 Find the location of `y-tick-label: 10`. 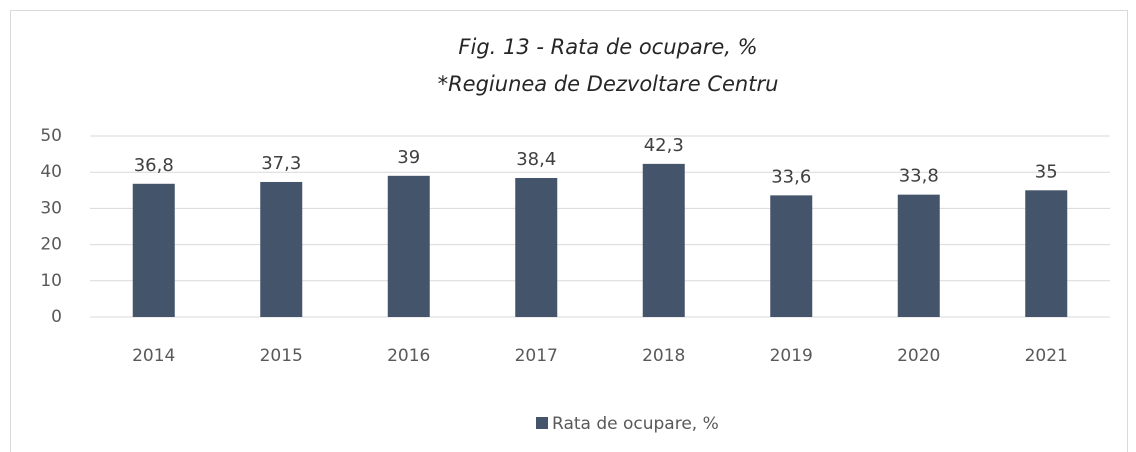

y-tick-label: 10 is located at coordinates (51, 281).